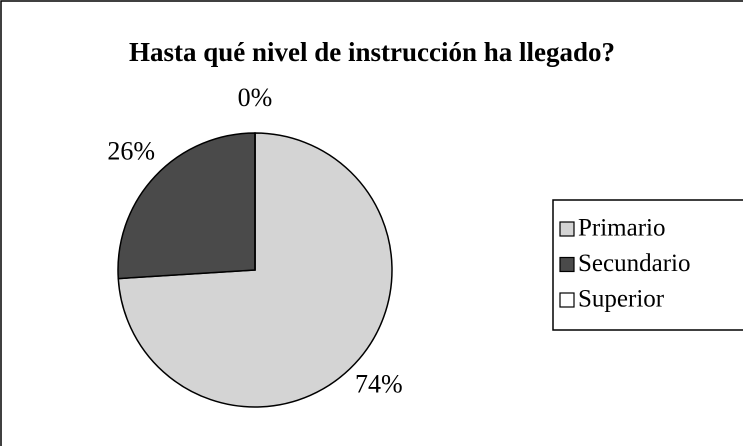  I want to click on legend-label: Superior, so click(621, 299).